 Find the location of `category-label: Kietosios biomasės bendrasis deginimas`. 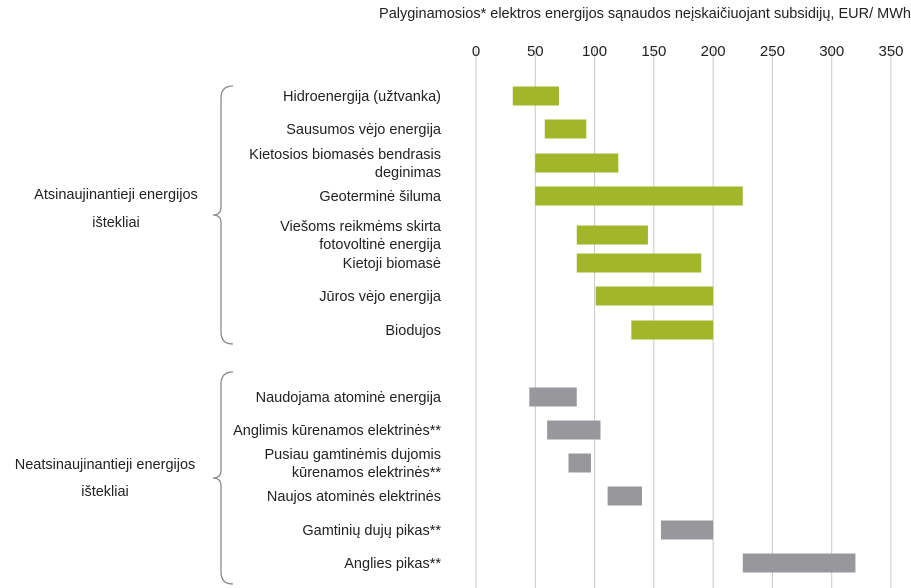

category-label: Kietosios biomasės bendrasis deginimas is located at coordinates (345, 164).